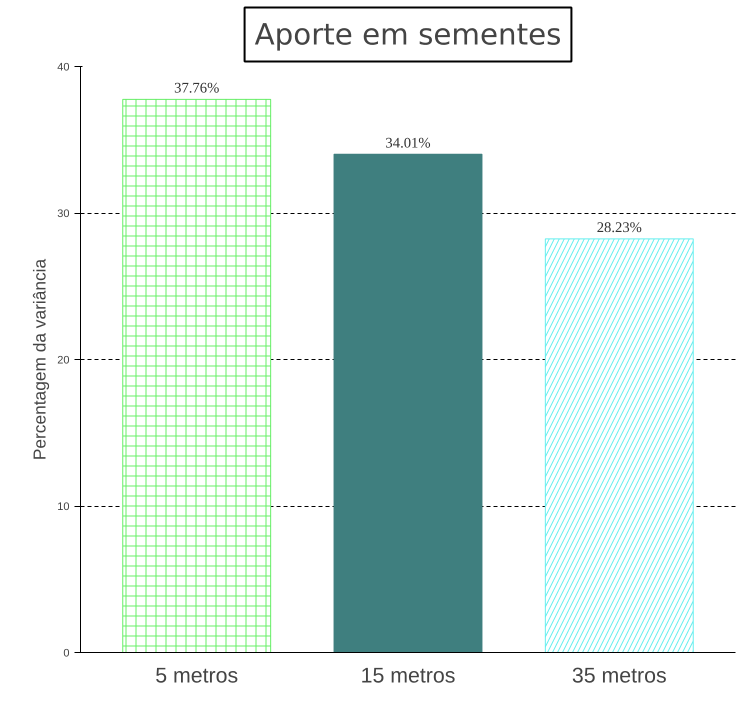 The image size is (752, 705). Describe the element at coordinates (408, 143) in the screenshot. I see `data-label: 34.01%` at that location.